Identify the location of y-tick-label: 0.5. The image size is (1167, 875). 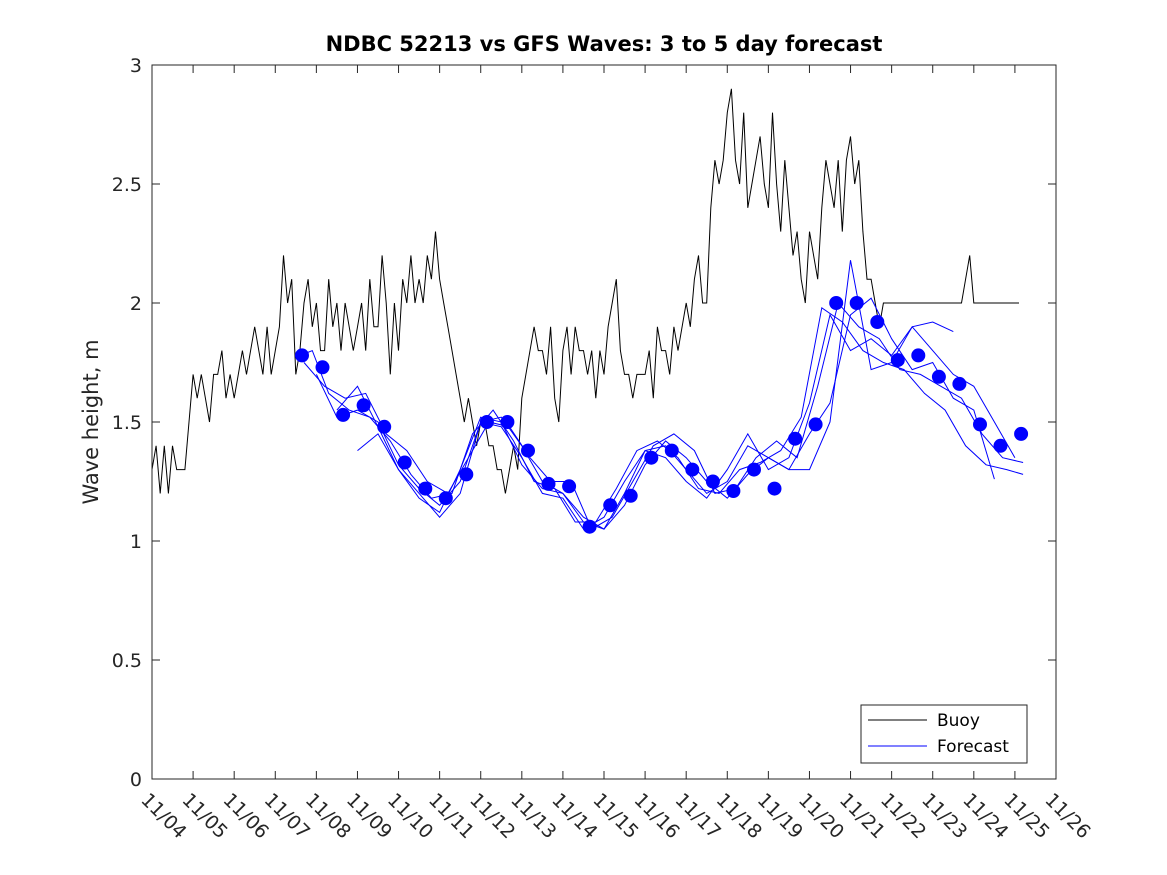
(127, 661).